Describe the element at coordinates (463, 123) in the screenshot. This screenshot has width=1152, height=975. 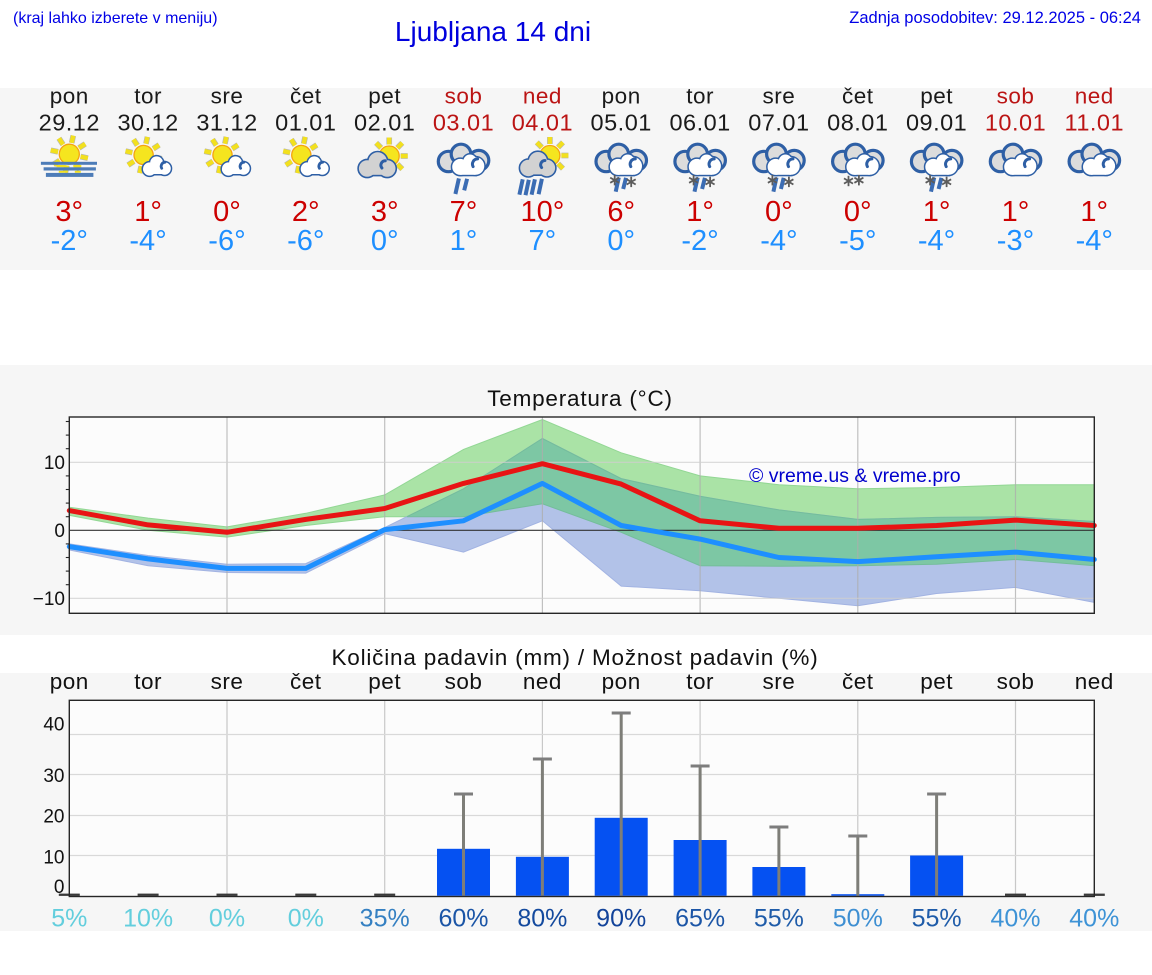
I see `svg-text: 03.01` at that location.